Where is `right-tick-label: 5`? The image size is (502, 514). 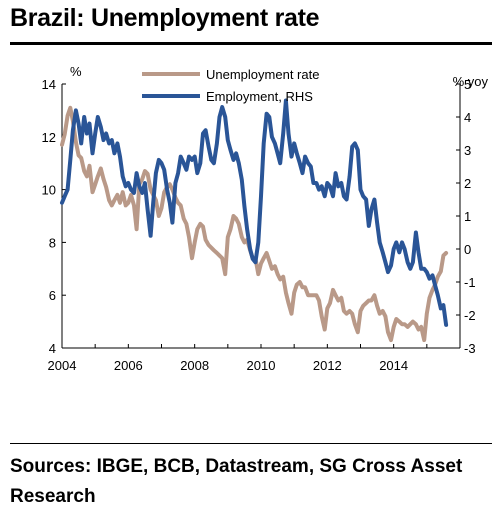 right-tick-label: 5 is located at coordinates (467, 84).